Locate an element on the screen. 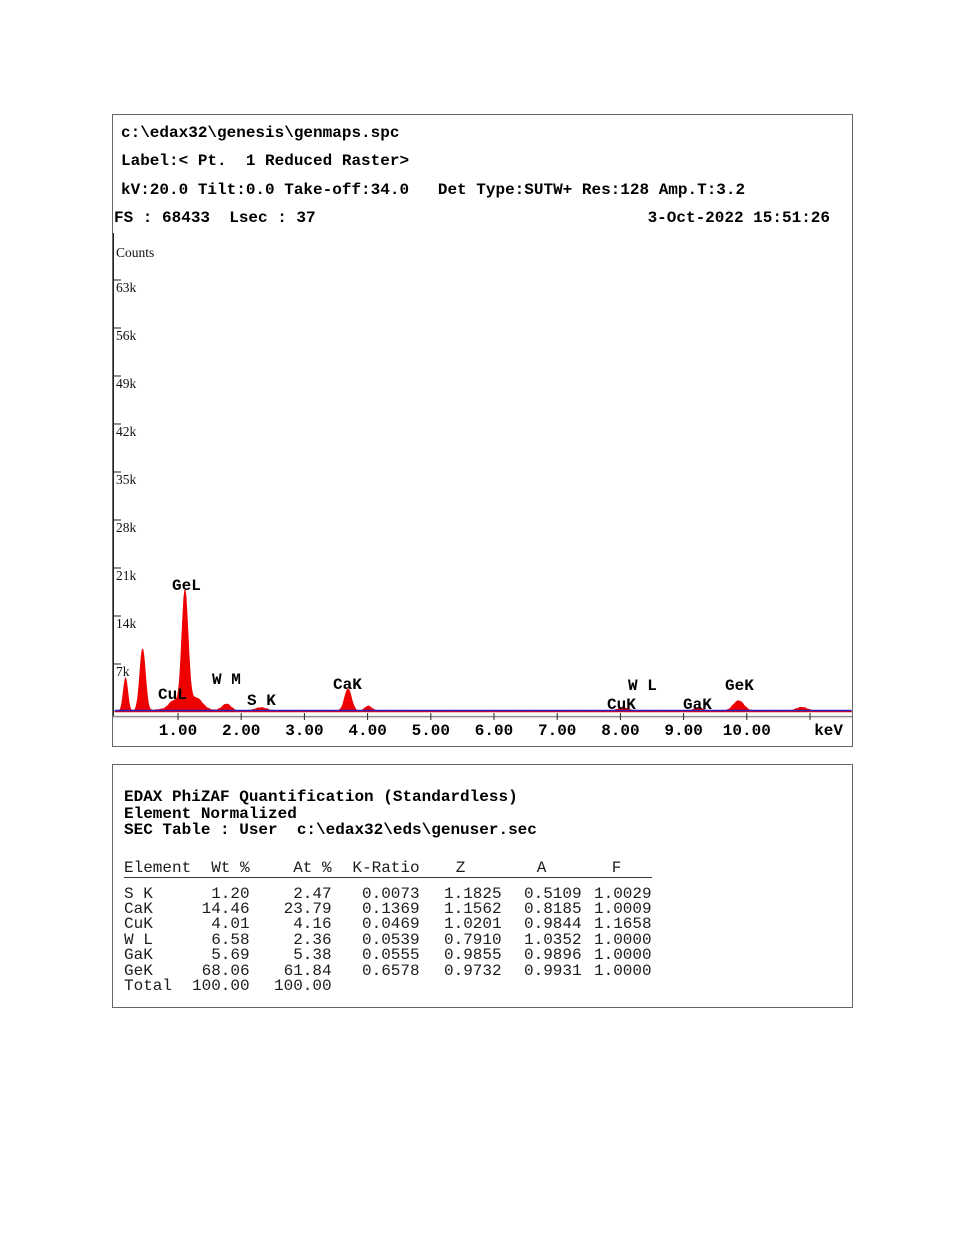 The width and height of the screenshot is (966, 1250). y-tick-label: 49k is located at coordinates (126, 383).